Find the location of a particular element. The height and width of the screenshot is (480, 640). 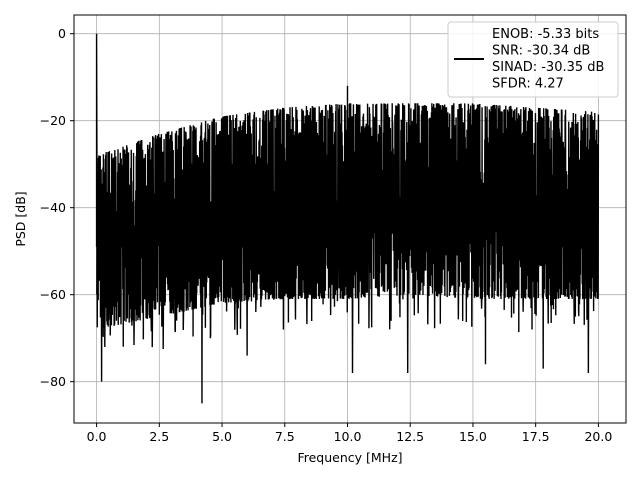

y-axis-label: PSD [dB] is located at coordinates (20, 218).